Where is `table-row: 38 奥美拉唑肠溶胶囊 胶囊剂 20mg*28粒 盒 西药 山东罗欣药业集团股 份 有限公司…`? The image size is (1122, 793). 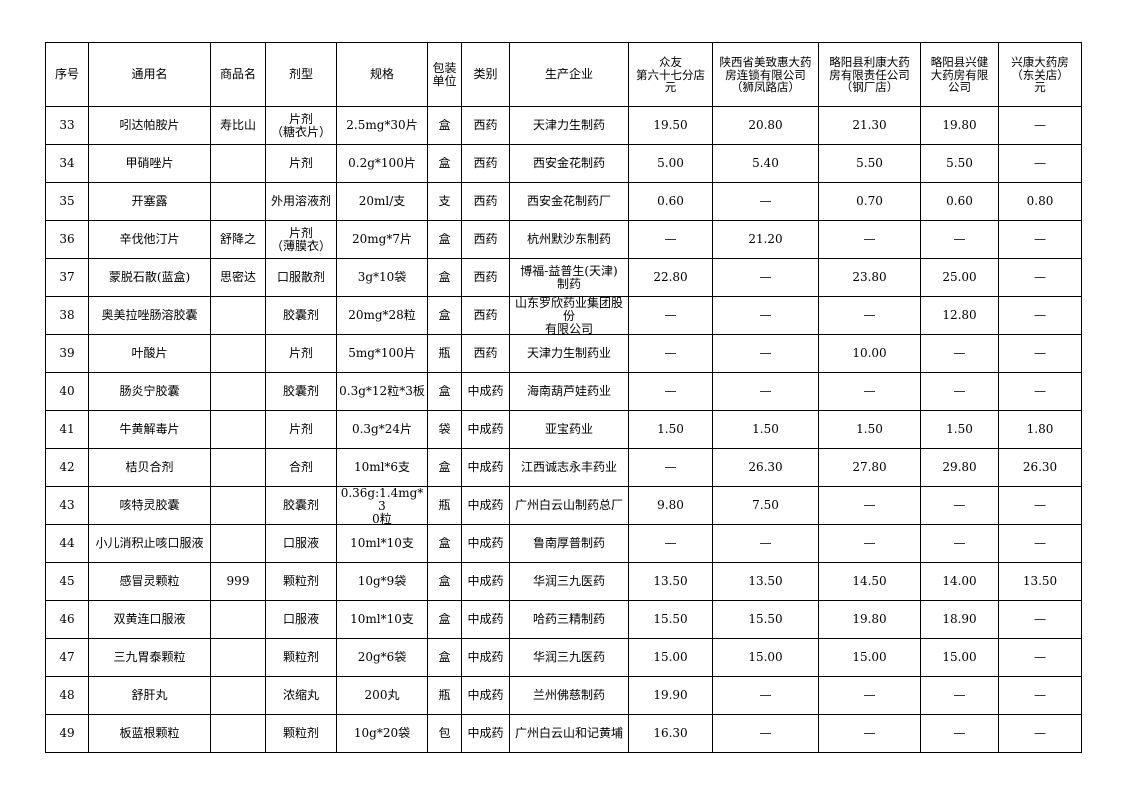 table-row: 38 奥美拉唑肠溶胶囊 胶囊剂 20mg*28粒 盒 西药 山东罗欣药业集团股 份 有限公司… is located at coordinates (563, 315).